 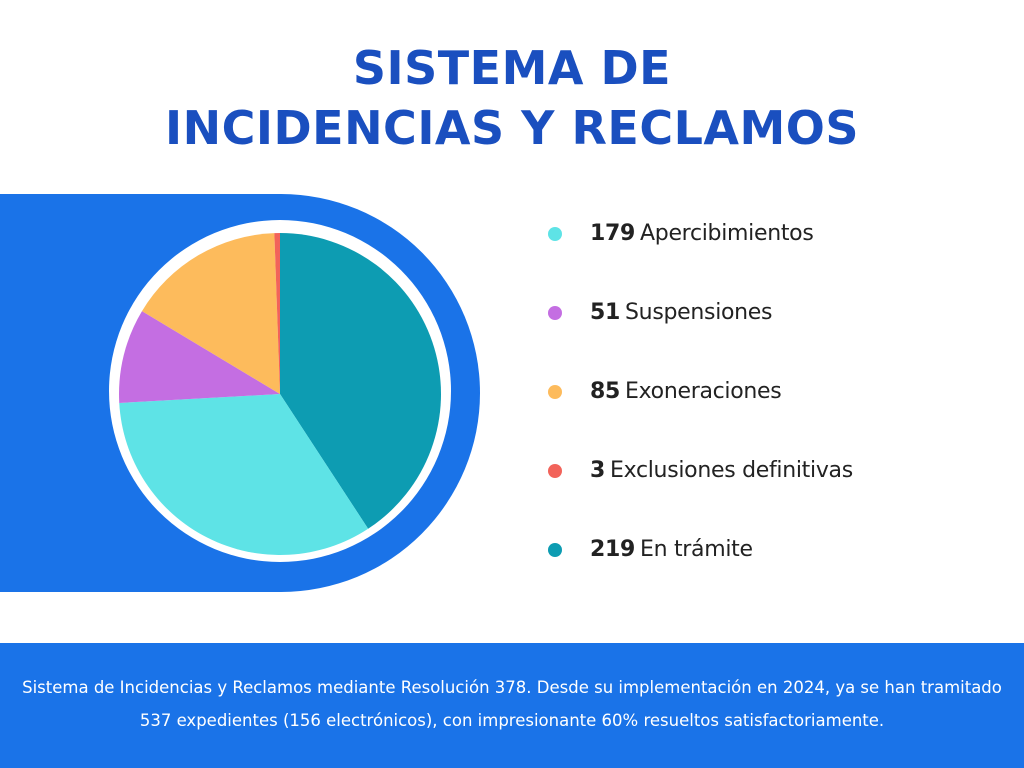 What do you see at coordinates (731, 470) in the screenshot?
I see `legend-label: Exclusiones definitivas` at bounding box center [731, 470].